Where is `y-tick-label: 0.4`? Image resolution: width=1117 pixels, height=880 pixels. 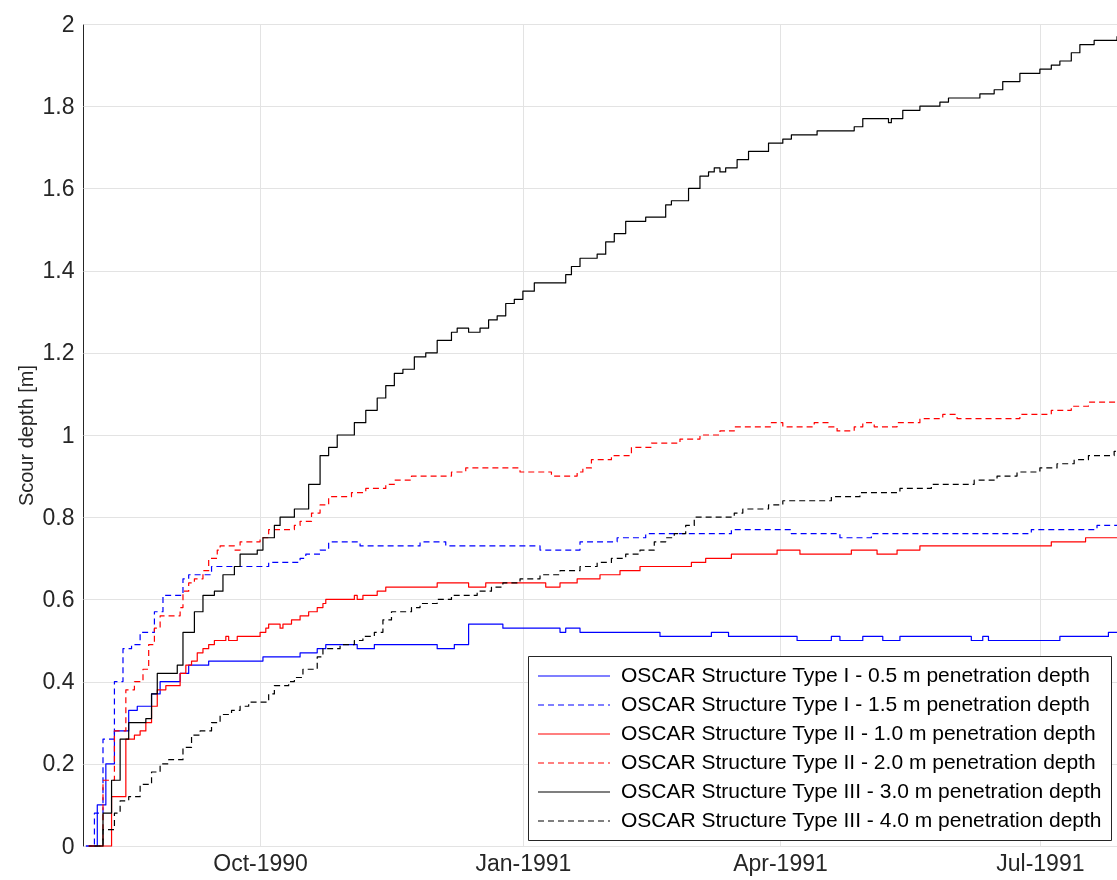 y-tick-label: 0.4 is located at coordinates (58, 681).